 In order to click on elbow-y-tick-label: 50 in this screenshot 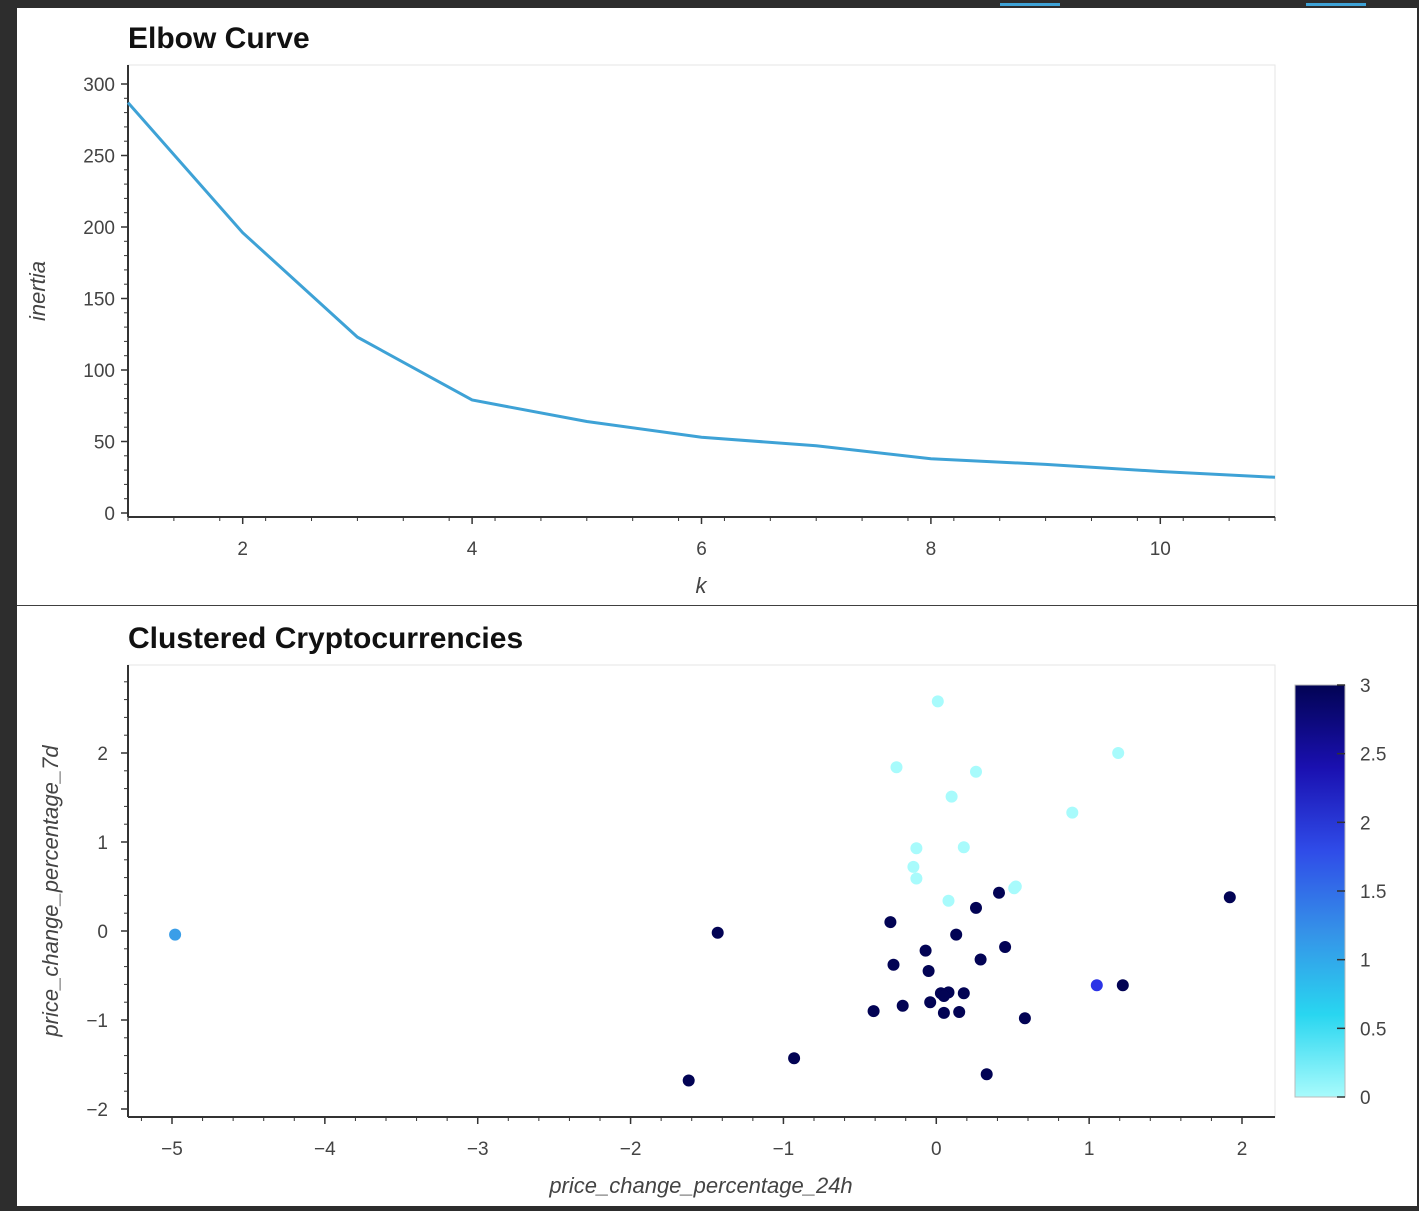, I will do `click(104, 443)`.